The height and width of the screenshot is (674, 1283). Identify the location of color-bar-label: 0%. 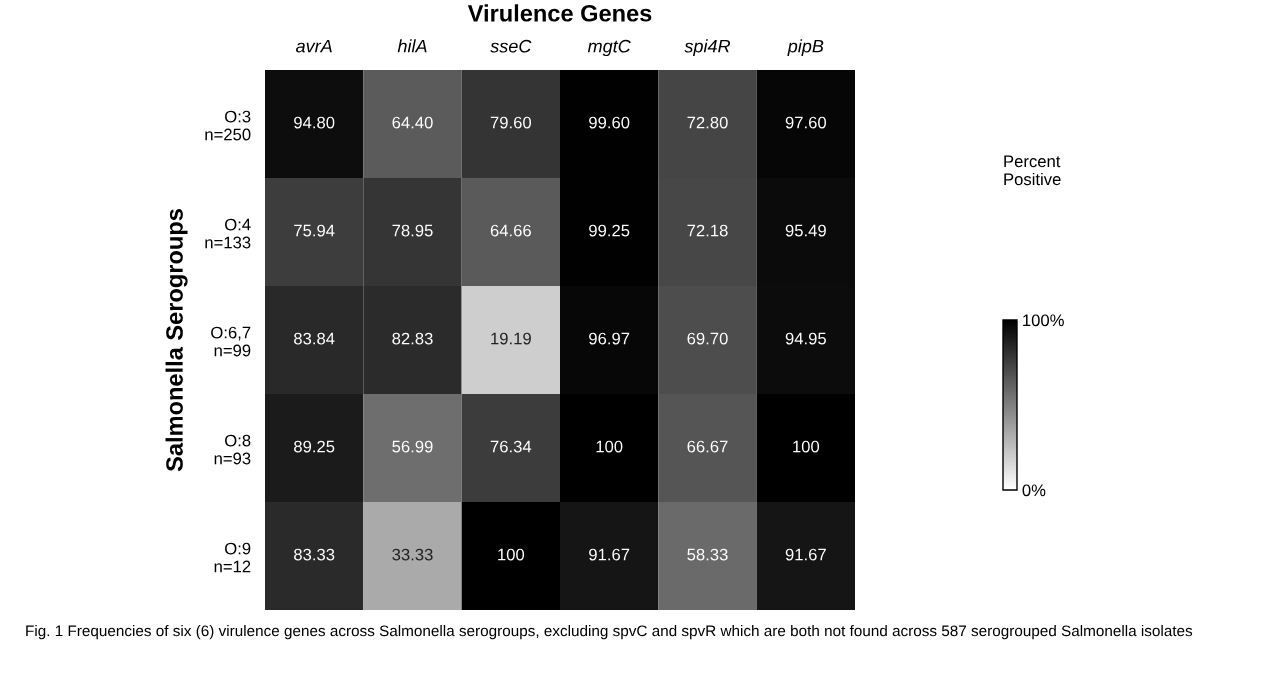
(1034, 490).